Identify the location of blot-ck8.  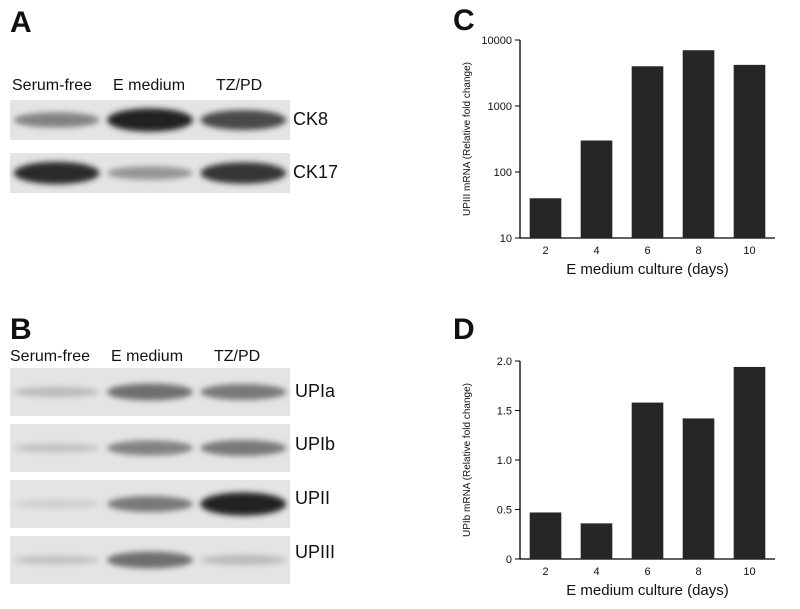
(150, 120).